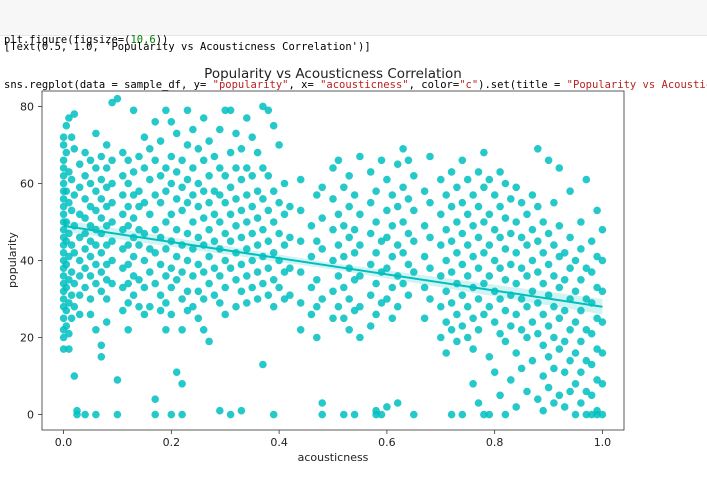  I want to click on x-tick-label: 0.2, so click(172, 442).